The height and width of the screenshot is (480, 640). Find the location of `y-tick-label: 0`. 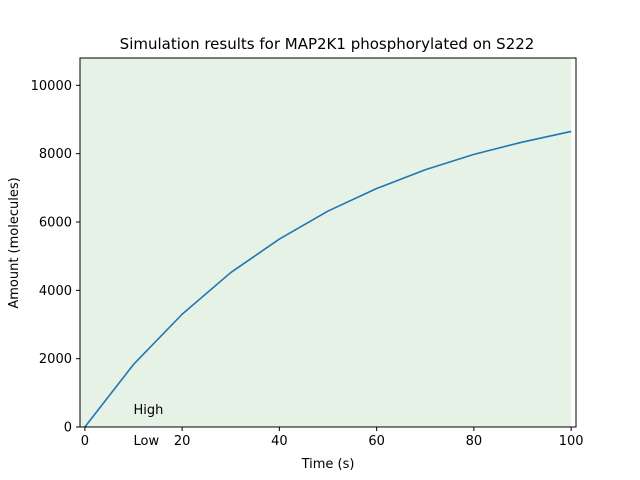

y-tick-label: 0 is located at coordinates (68, 428).